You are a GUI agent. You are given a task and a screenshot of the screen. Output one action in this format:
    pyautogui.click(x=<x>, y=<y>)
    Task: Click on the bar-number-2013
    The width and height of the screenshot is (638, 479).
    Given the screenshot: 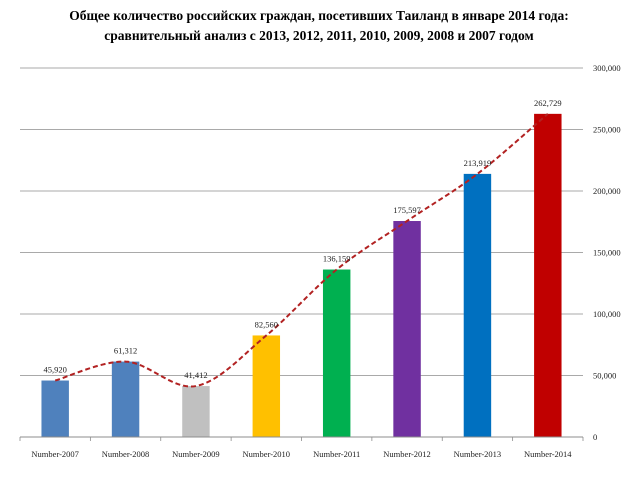 What is the action you would take?
    pyautogui.click(x=477, y=305)
    